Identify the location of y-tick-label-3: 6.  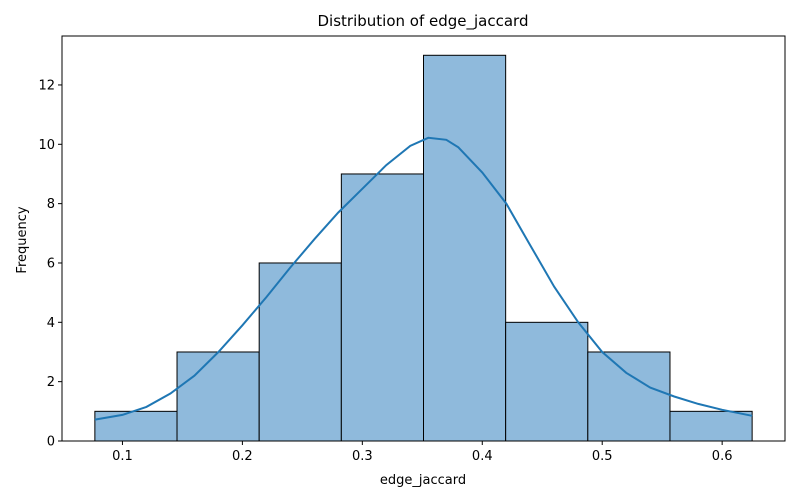
(51, 263).